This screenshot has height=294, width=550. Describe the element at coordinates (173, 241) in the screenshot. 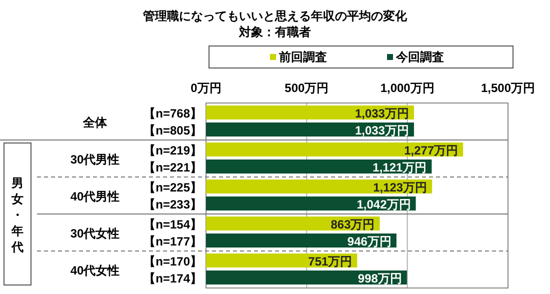

I see `annotation: 【n=177】` at that location.